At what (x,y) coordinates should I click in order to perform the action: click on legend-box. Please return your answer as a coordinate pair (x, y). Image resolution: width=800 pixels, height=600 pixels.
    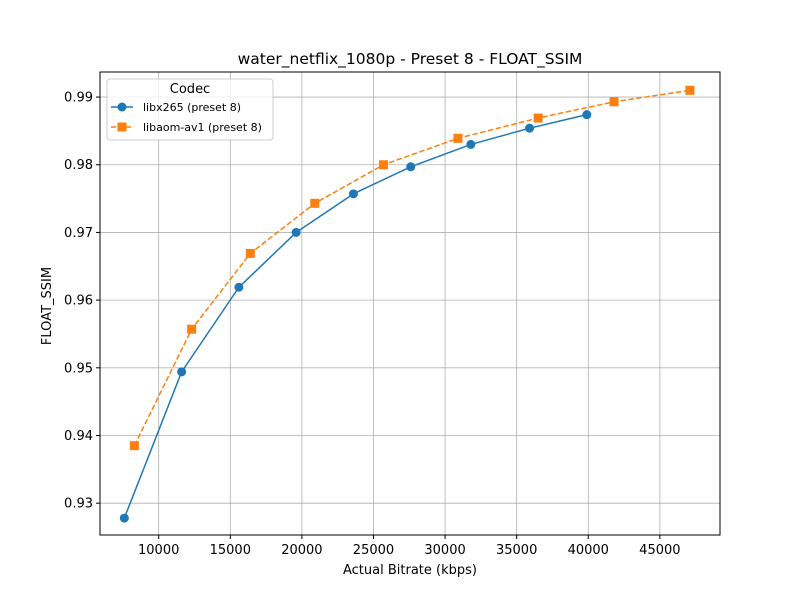
    Looking at the image, I should click on (190, 109).